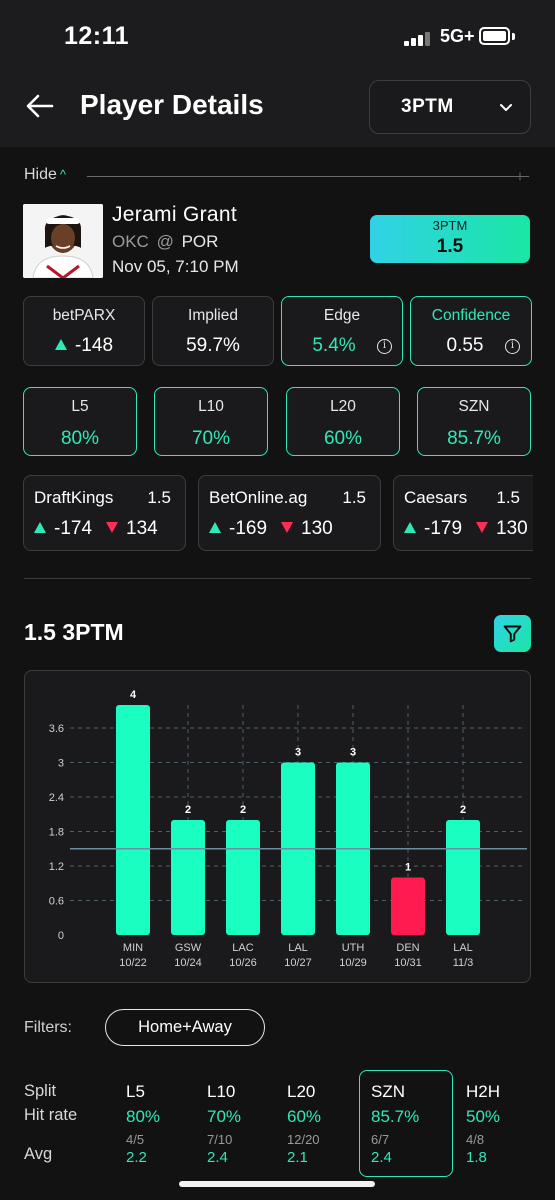  What do you see at coordinates (407, 948) in the screenshot?
I see `x-tick-label-opponent: DEN` at bounding box center [407, 948].